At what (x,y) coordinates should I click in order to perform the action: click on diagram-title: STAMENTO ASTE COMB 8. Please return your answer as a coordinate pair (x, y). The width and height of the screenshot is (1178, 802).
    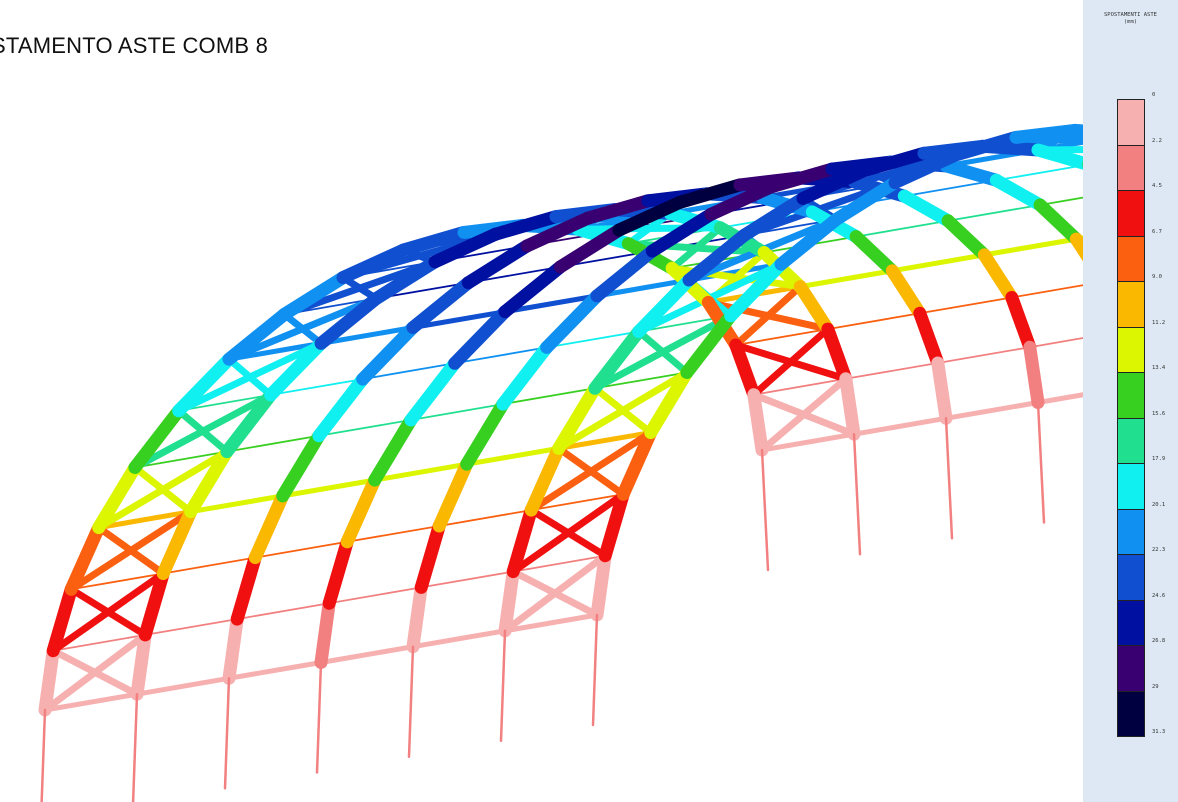
    Looking at the image, I should click on (134, 45).